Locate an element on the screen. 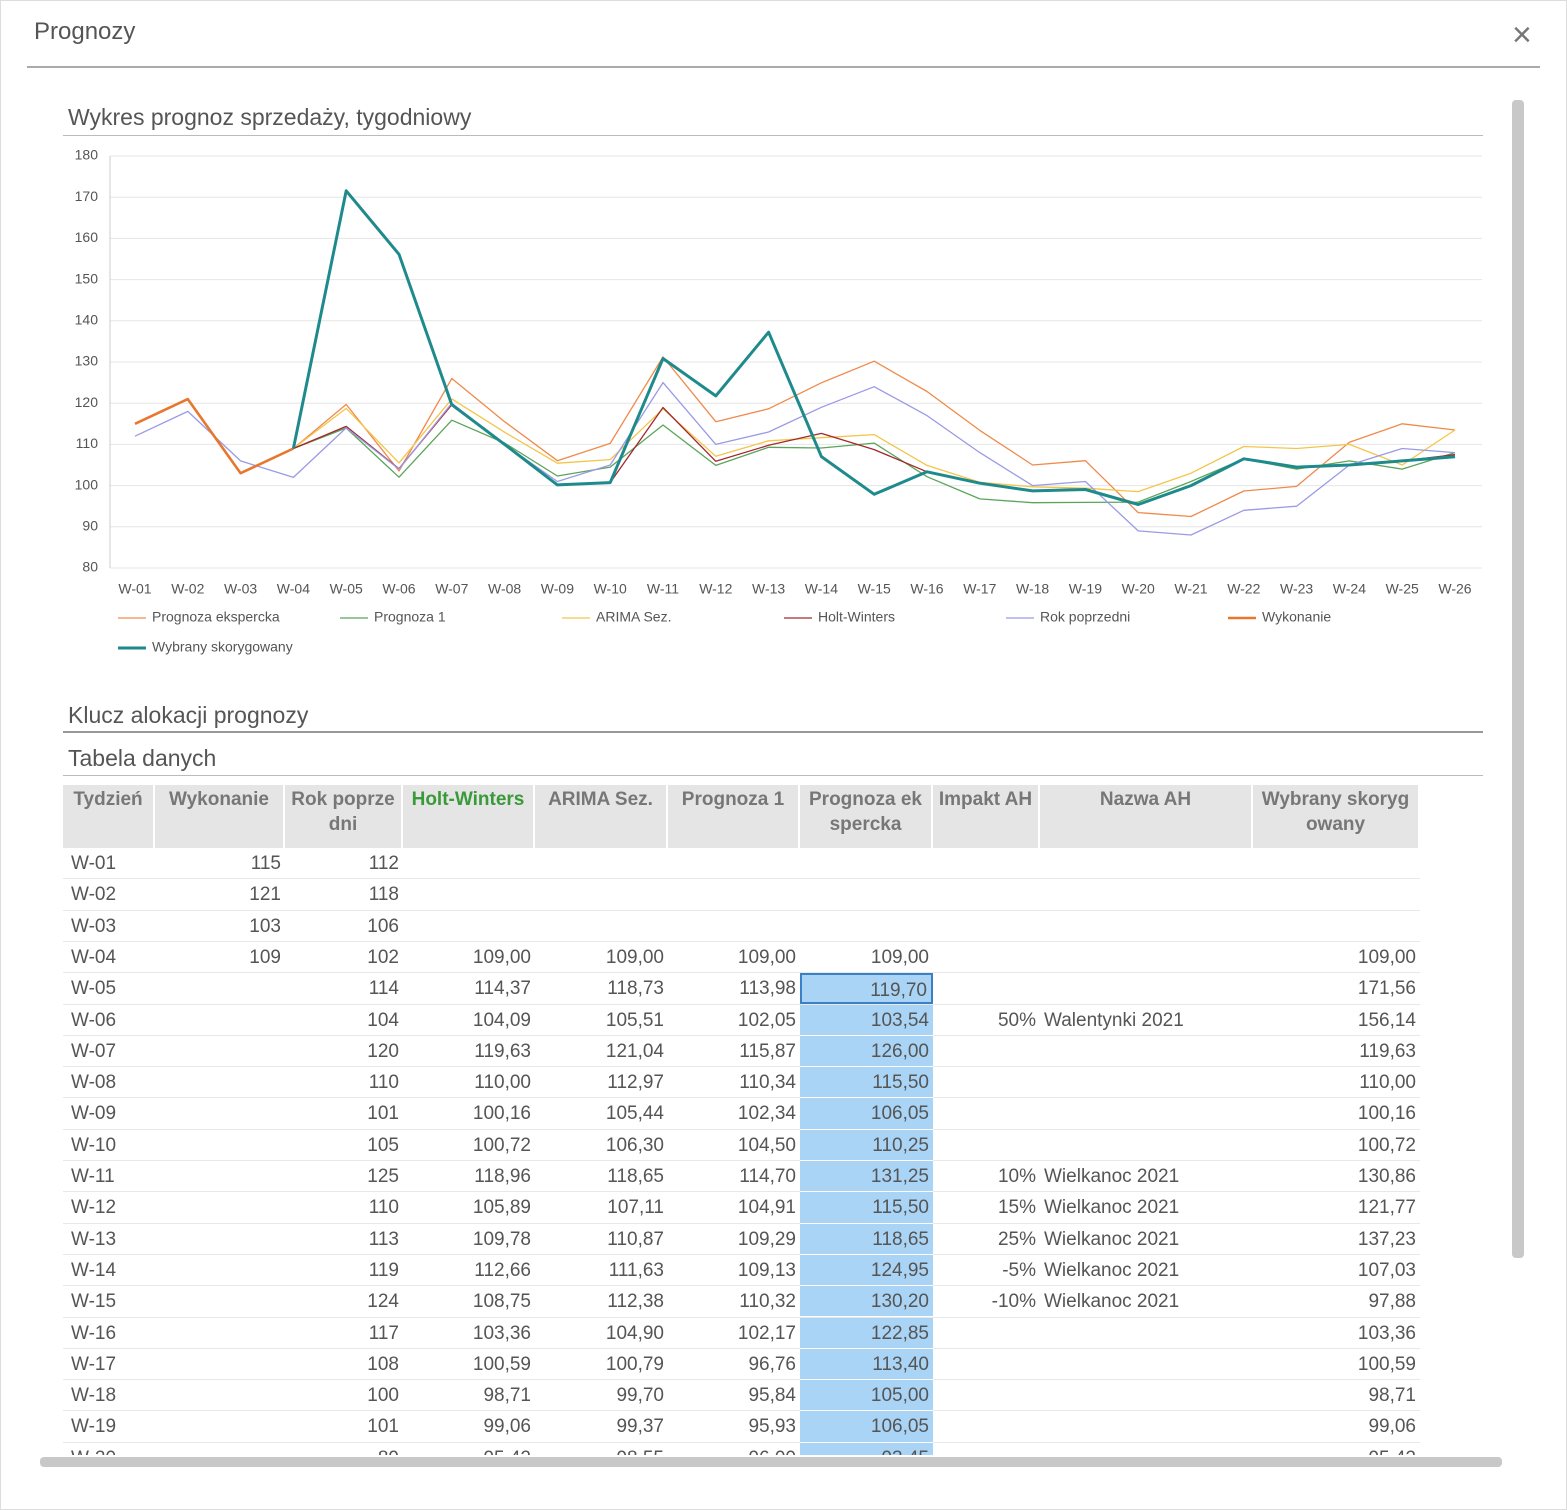  table-cell: 125 is located at coordinates (383, 1176).